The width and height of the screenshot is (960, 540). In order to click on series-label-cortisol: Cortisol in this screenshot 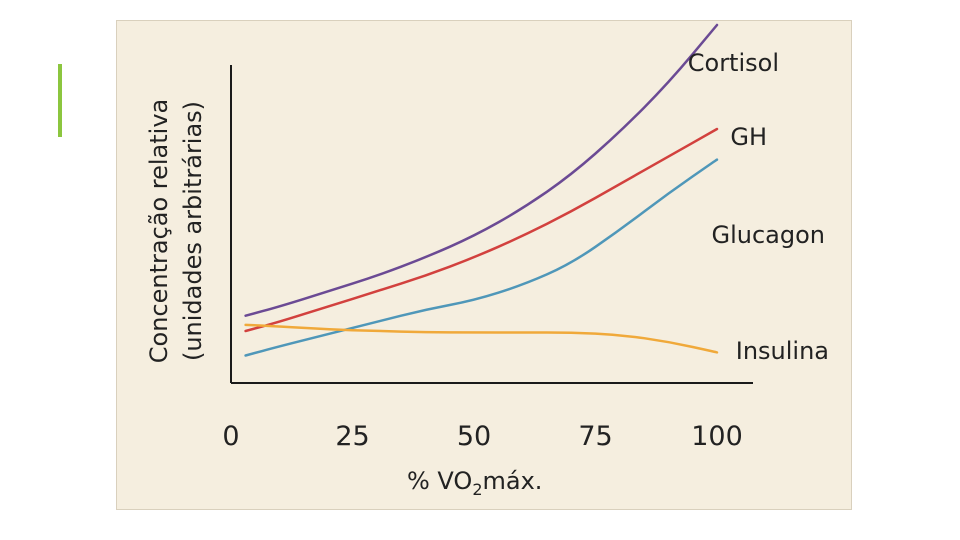, I will do `click(733, 63)`.